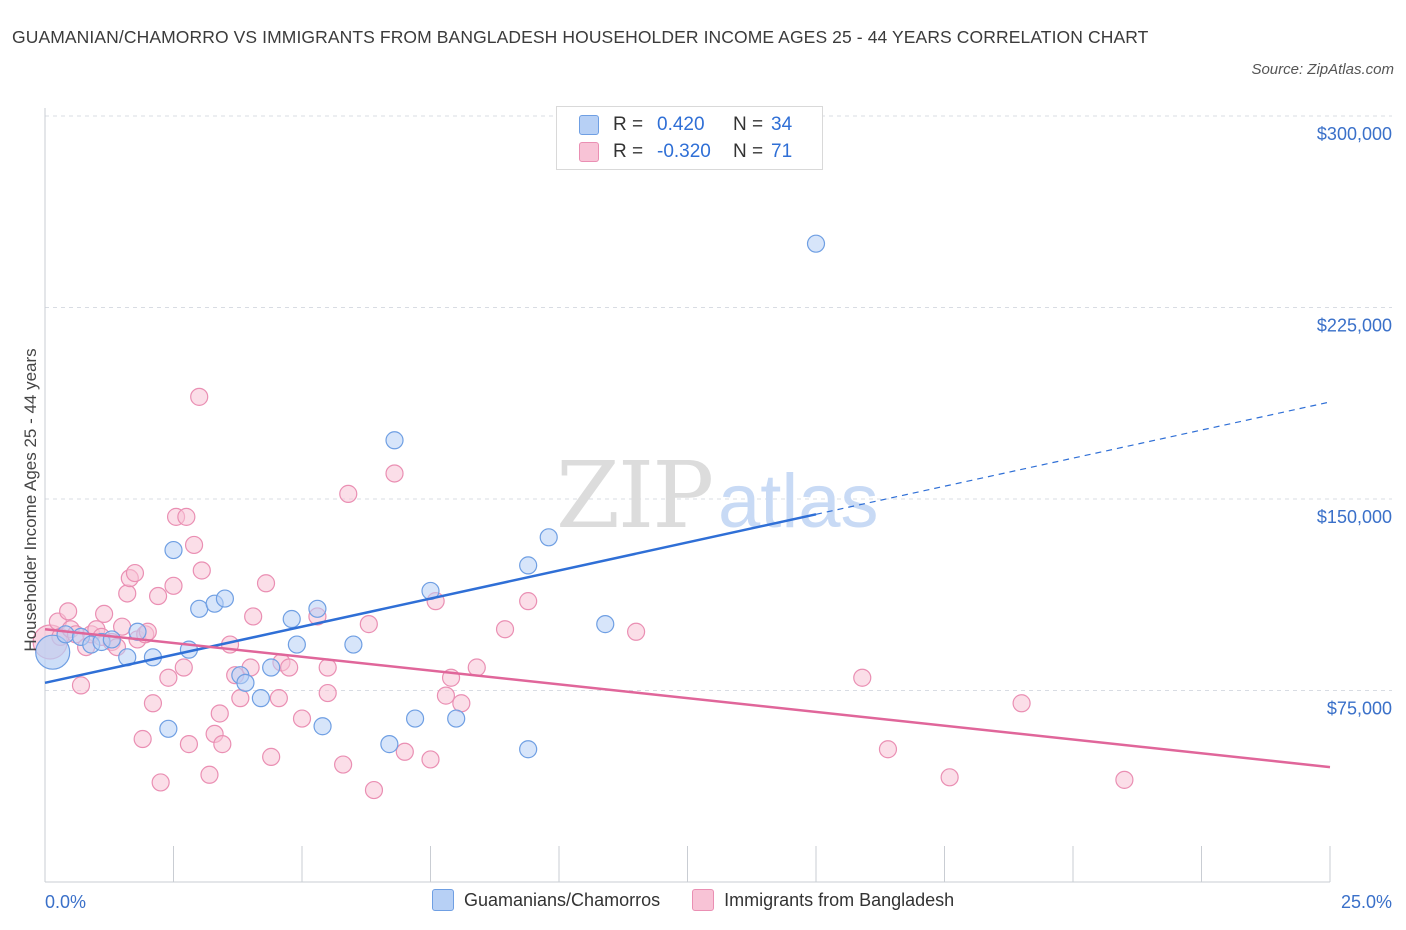  What do you see at coordinates (1073, 458) in the screenshot?
I see `trend-line-guamanian-extension` at bounding box center [1073, 458].